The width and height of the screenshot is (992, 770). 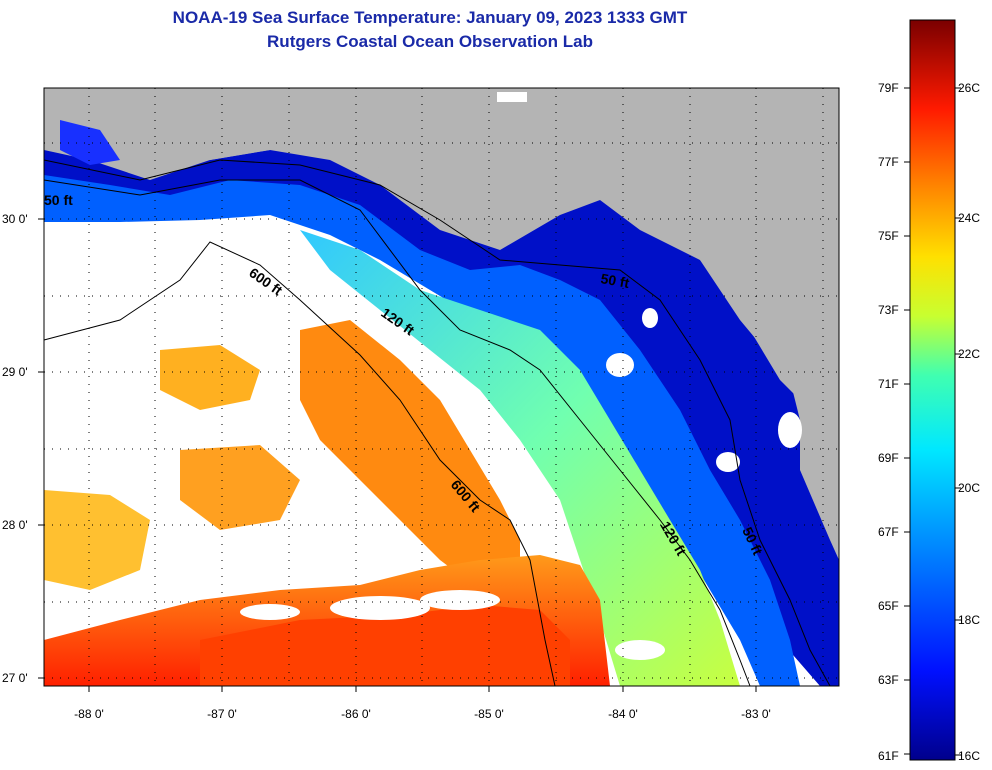 What do you see at coordinates (888, 162) in the screenshot?
I see `colorbar-f-label: 77F` at bounding box center [888, 162].